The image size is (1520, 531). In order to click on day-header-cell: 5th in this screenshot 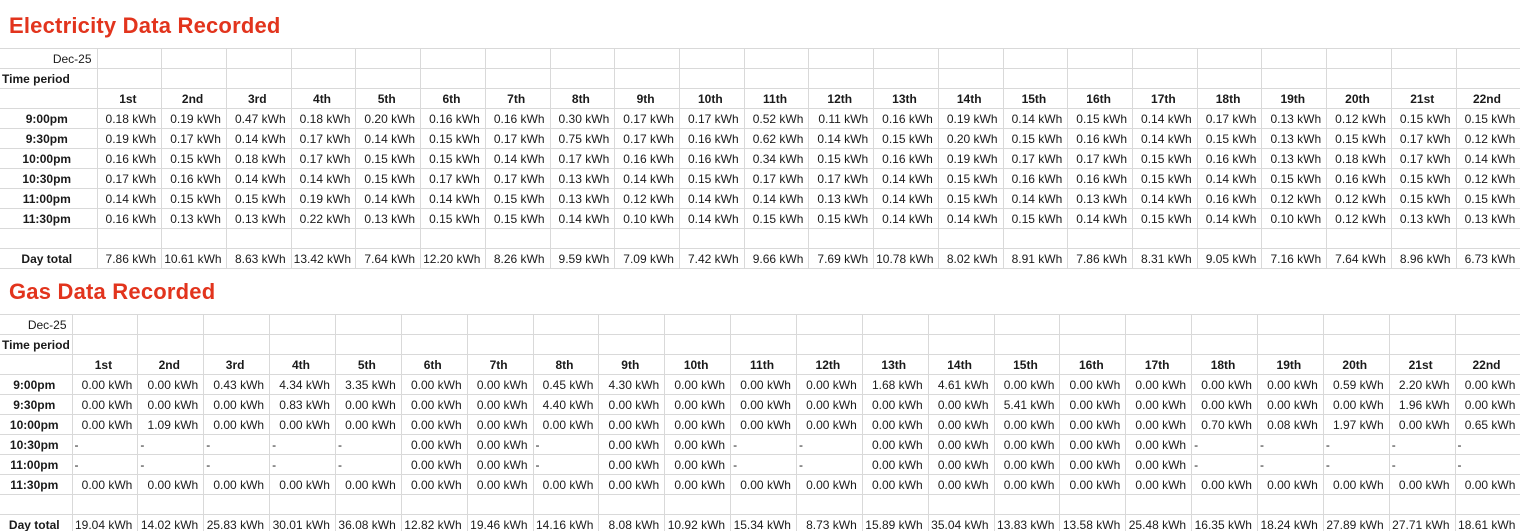, I will do `click(368, 364)`.